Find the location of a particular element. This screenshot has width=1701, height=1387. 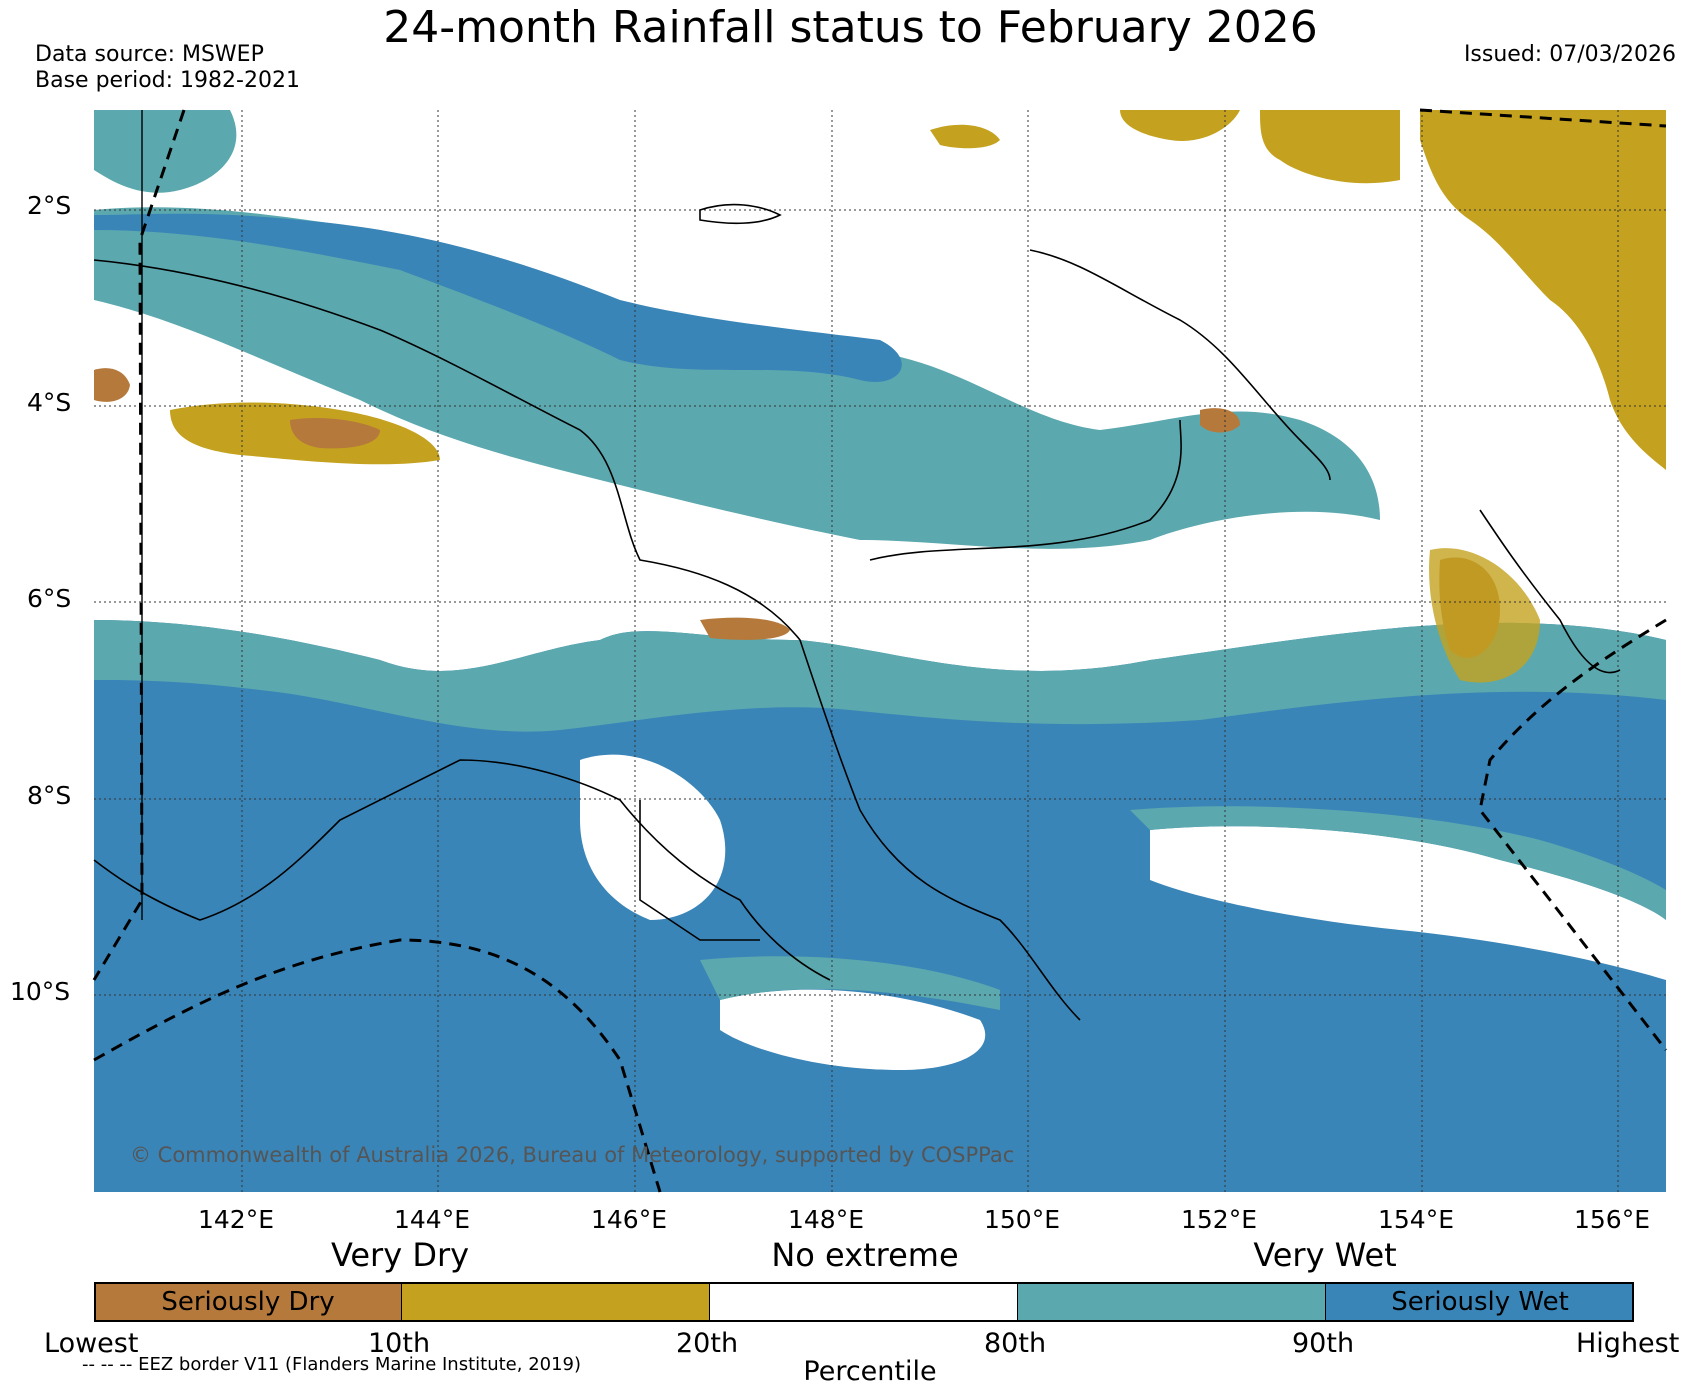

legend-segment-seriously-wet is located at coordinates (1480, 1302).